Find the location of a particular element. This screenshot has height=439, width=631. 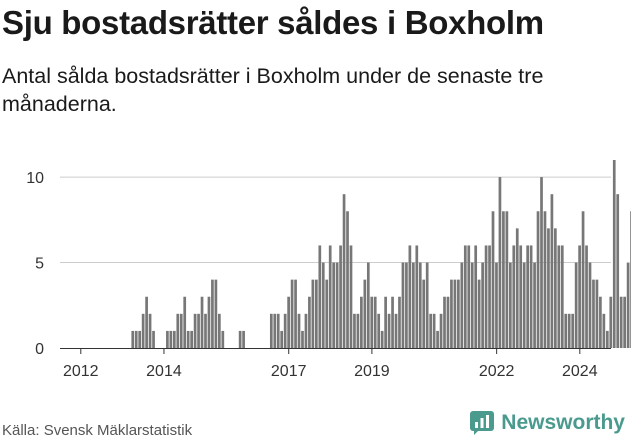

newsworthy-logo: Newsworthy is located at coordinates (547, 423).